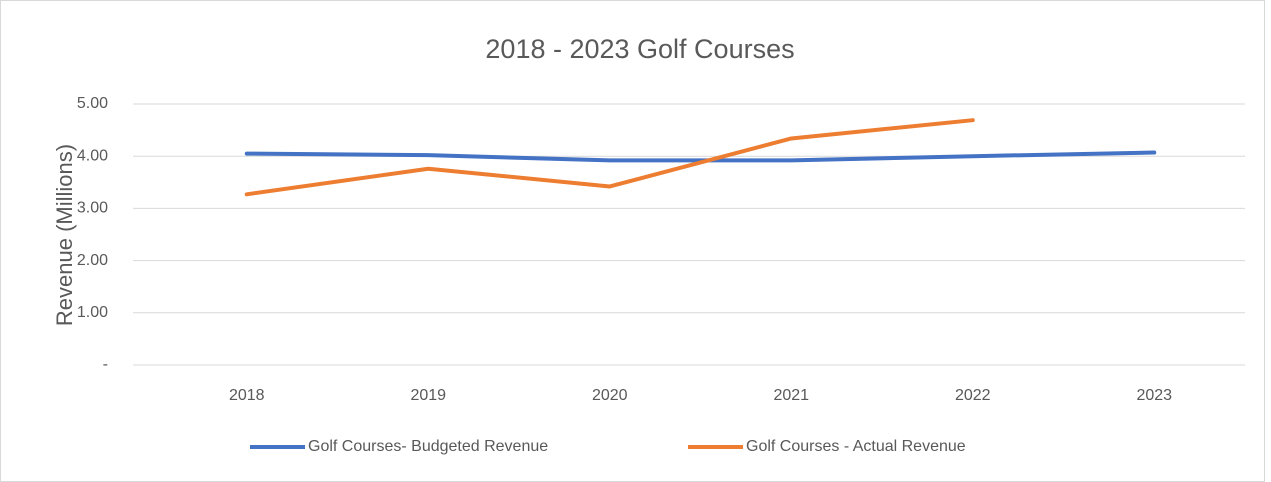  What do you see at coordinates (428, 395) in the screenshot?
I see `x-tick-label: 2019` at bounding box center [428, 395].